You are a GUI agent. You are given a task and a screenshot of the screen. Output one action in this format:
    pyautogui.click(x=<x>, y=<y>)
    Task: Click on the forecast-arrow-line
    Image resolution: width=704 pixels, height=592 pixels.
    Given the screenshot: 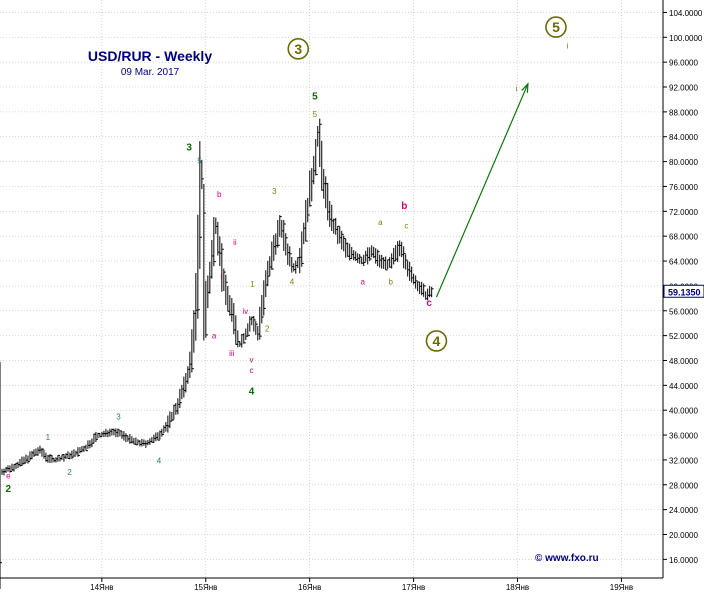 What is the action you would take?
    pyautogui.click(x=482, y=190)
    